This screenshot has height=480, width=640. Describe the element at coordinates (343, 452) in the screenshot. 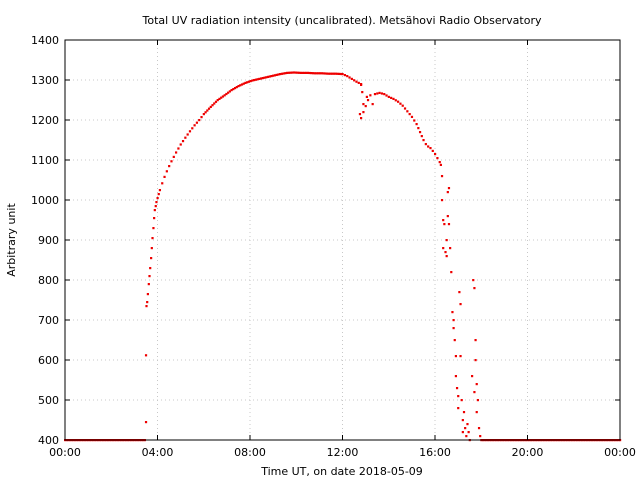

I see `x-tick-label: 12:00` at that location.